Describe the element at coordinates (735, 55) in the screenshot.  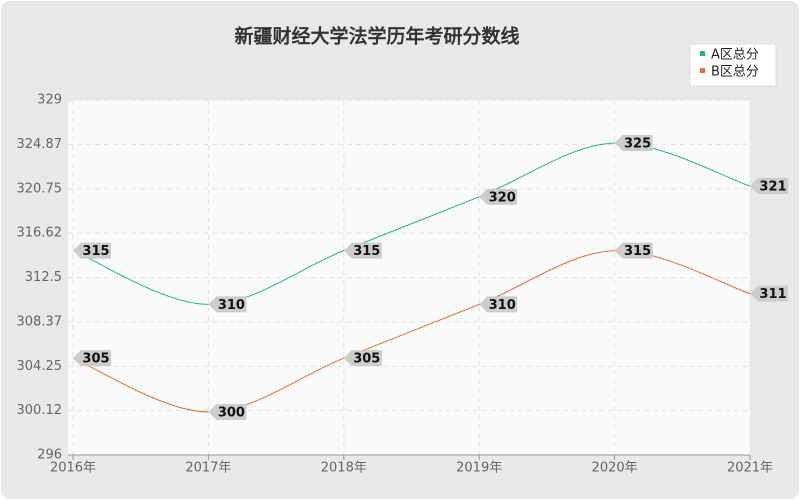
I see `legend-label: A区总分` at that location.